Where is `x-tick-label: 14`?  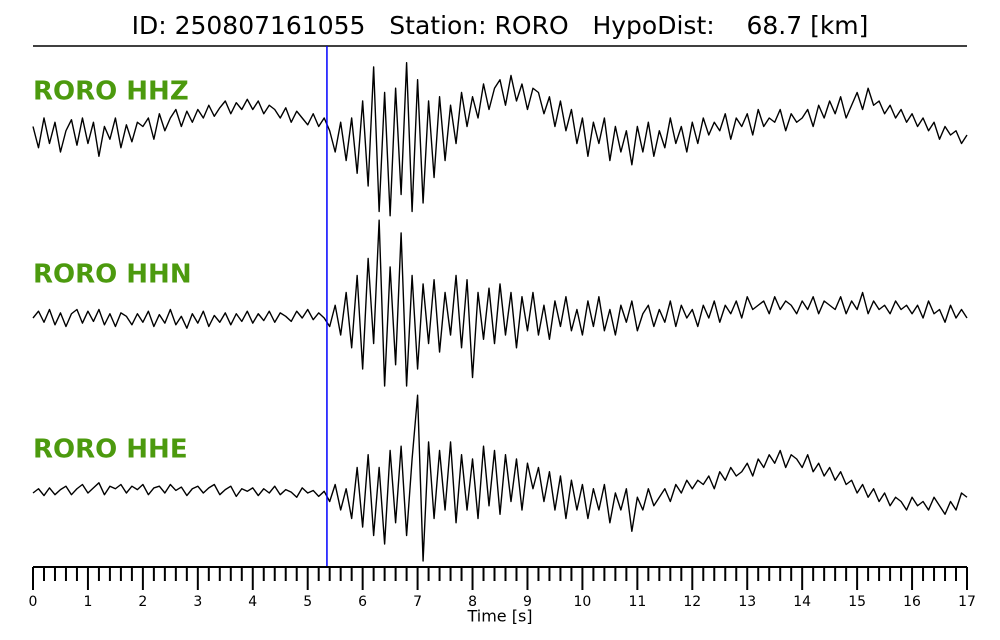 x-tick-label: 14 is located at coordinates (802, 602).